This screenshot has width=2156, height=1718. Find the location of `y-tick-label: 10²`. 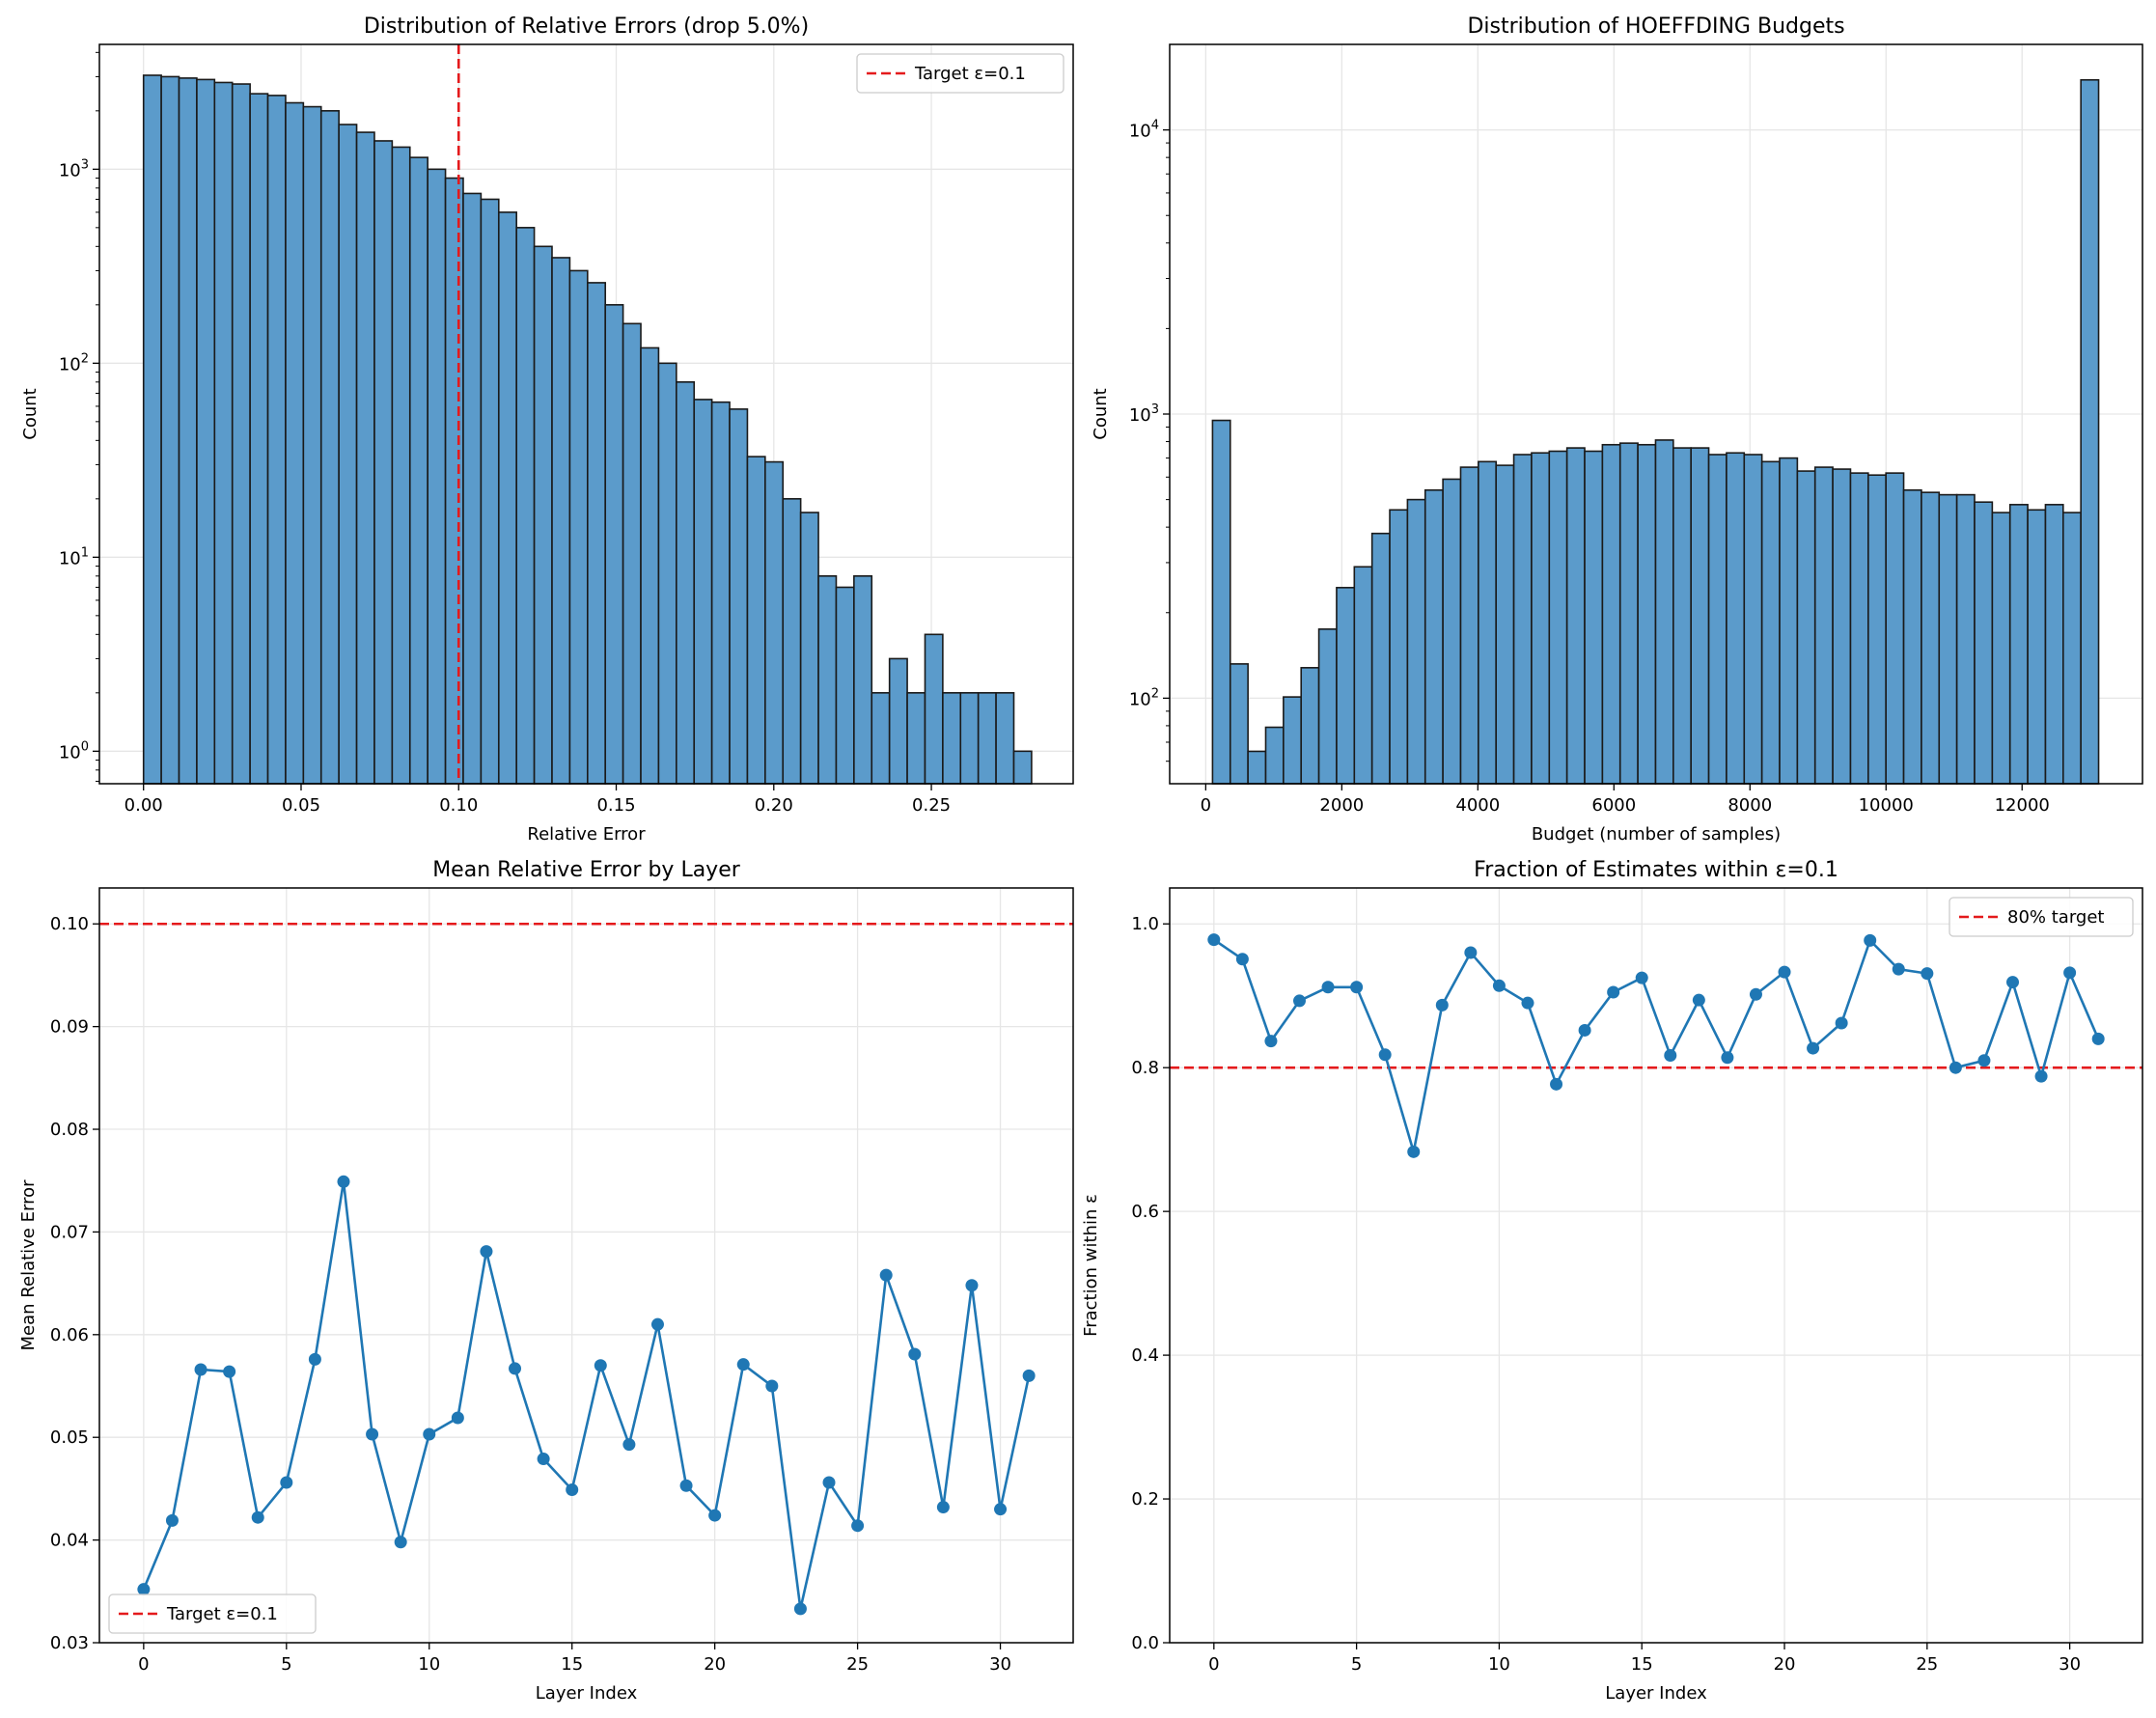

y-tick-label: 10² is located at coordinates (1144, 697).